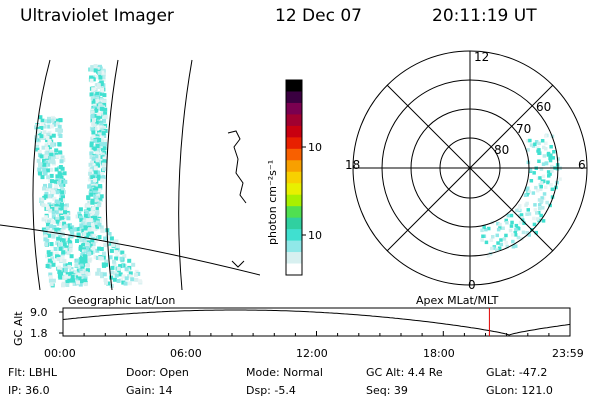  What do you see at coordinates (315, 235) in the screenshot?
I see `colorbar-tick: 10` at bounding box center [315, 235].